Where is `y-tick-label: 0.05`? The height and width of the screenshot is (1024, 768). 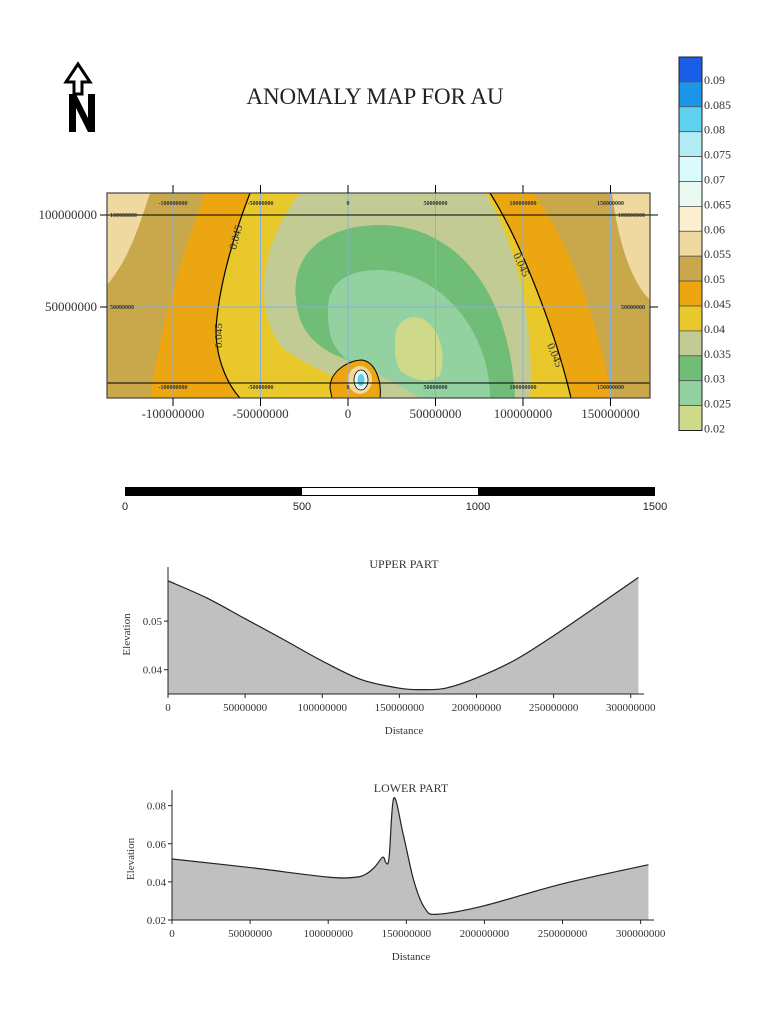
y-tick-label: 0.05 is located at coordinates (153, 622).